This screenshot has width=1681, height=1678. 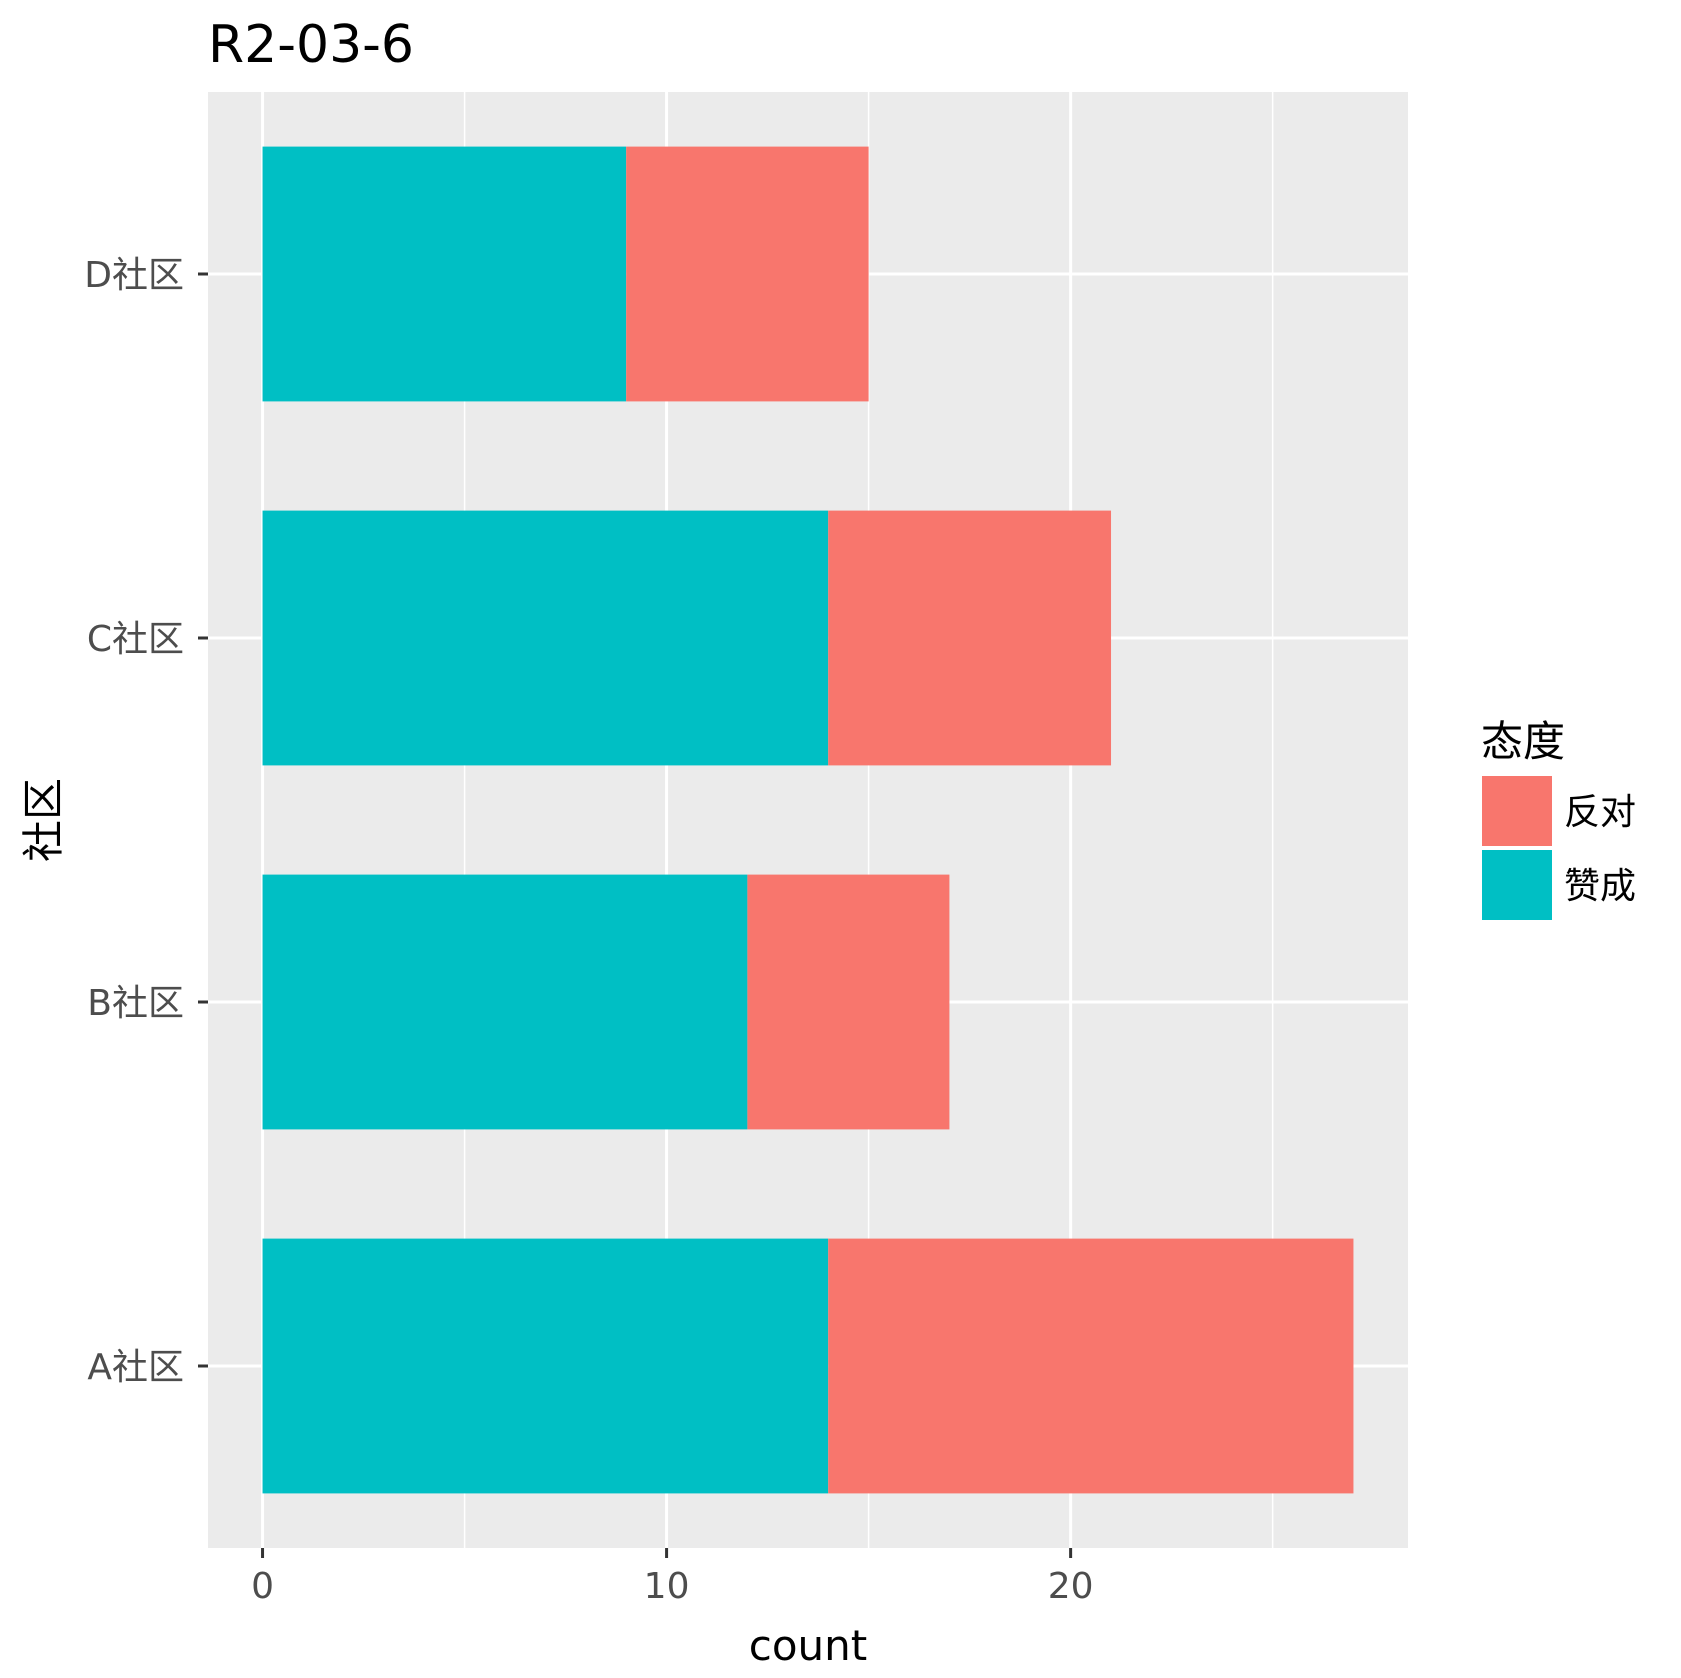 I want to click on bar-反对-D社区, so click(x=747, y=274).